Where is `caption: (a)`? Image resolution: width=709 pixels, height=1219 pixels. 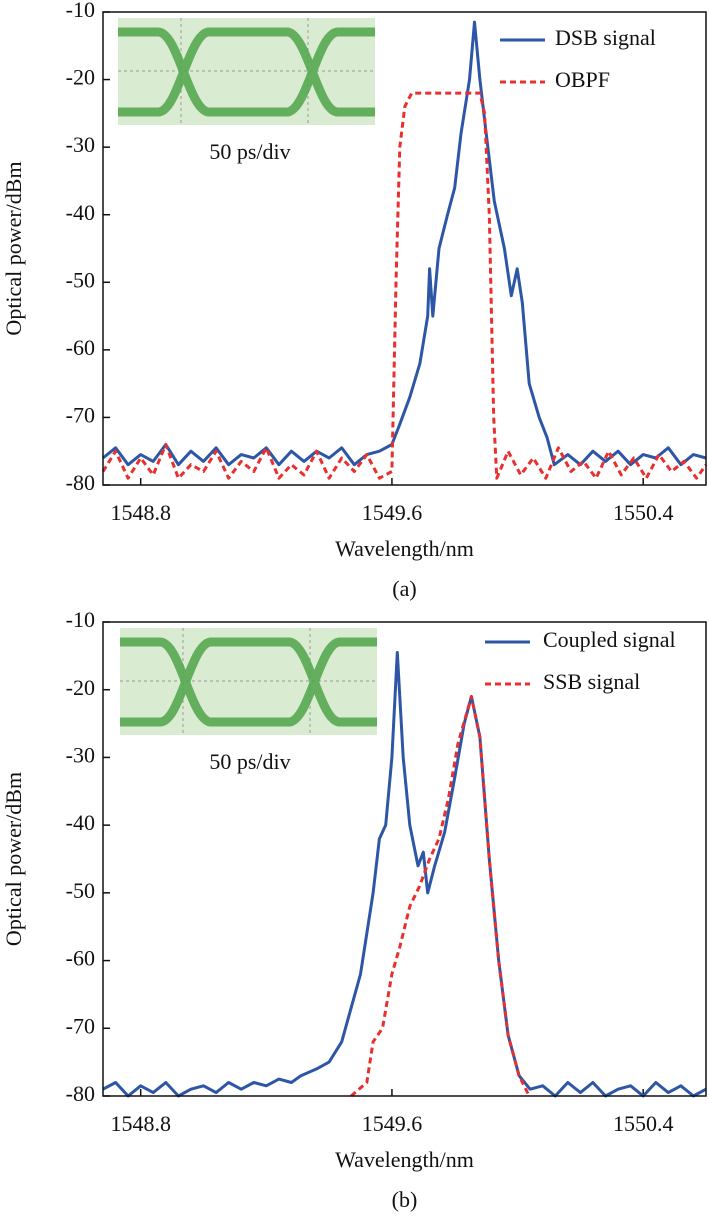
caption: (a) is located at coordinates (404, 588).